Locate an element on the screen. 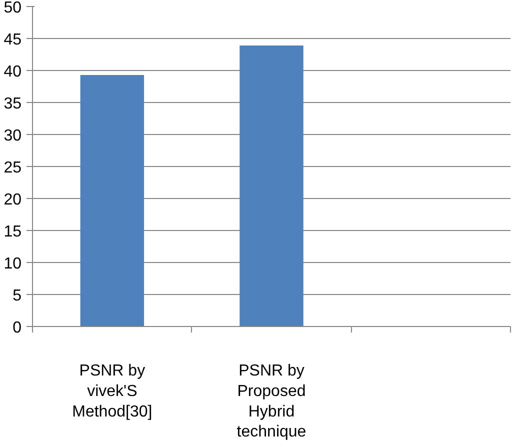 The width and height of the screenshot is (514, 443). x-tick-label: PSNR by vivek'S Method[30] is located at coordinates (112, 391).